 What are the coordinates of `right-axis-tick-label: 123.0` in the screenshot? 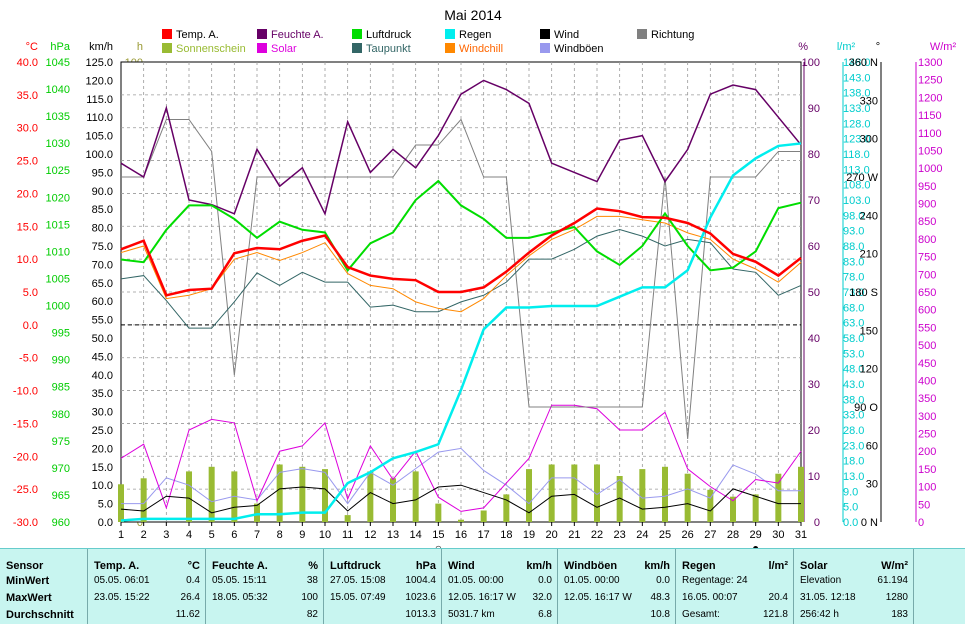 It's located at (857, 140).